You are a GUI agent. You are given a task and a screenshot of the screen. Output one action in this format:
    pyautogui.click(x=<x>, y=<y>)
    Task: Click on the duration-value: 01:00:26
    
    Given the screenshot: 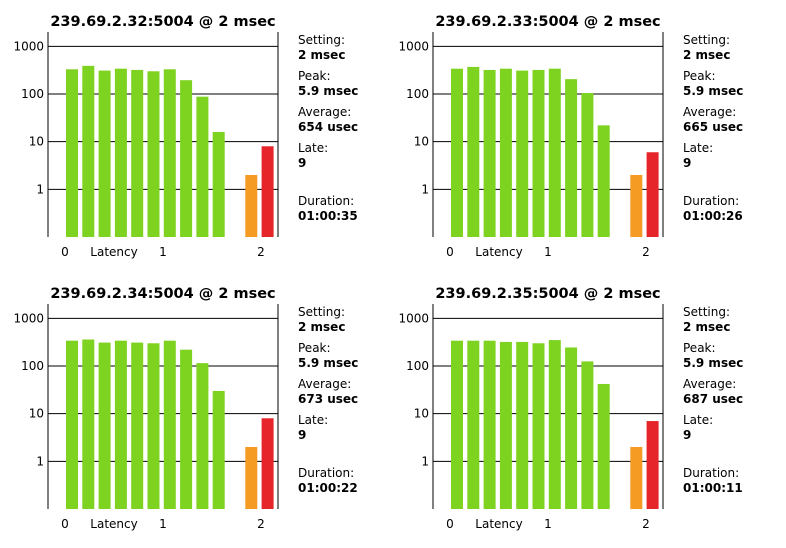 What is the action you would take?
    pyautogui.click(x=713, y=216)
    